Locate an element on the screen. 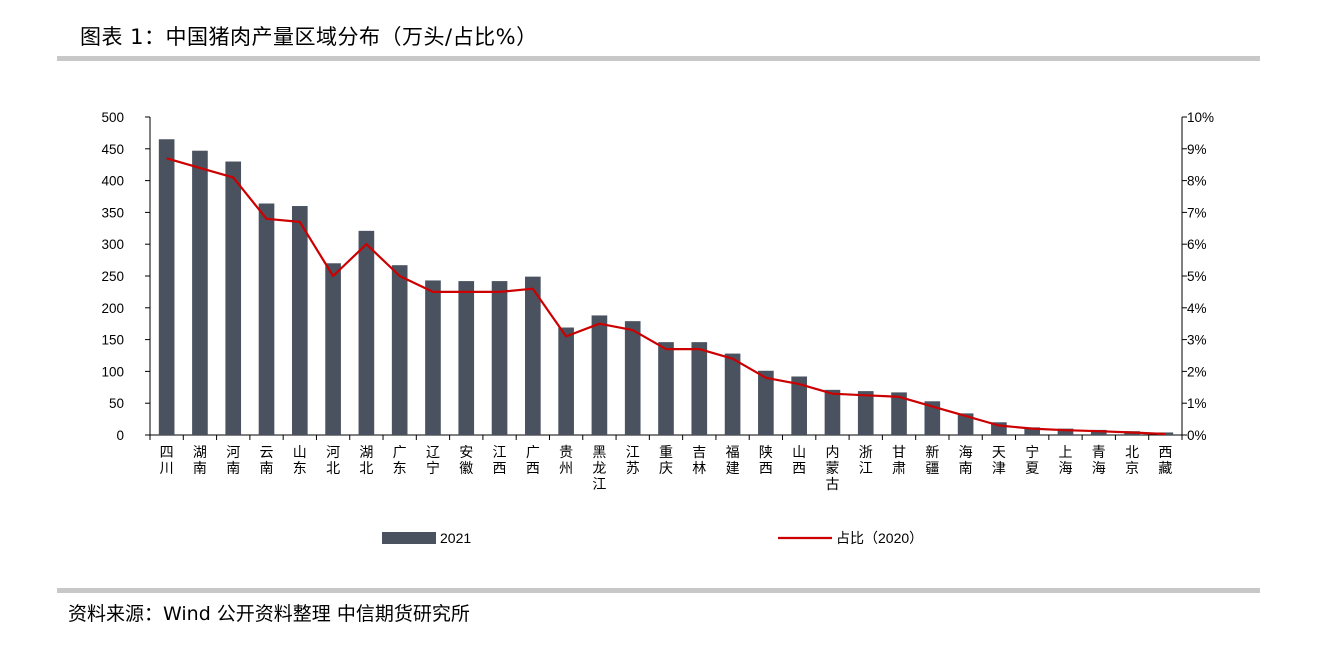 The image size is (1317, 655). legend: 2021 占比（2020） is located at coordinates (652, 538).